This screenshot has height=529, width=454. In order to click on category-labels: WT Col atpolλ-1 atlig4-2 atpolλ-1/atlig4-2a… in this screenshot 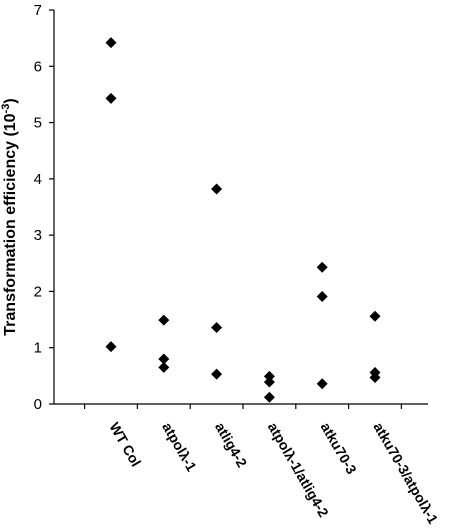, I will do `click(273, 473)`.